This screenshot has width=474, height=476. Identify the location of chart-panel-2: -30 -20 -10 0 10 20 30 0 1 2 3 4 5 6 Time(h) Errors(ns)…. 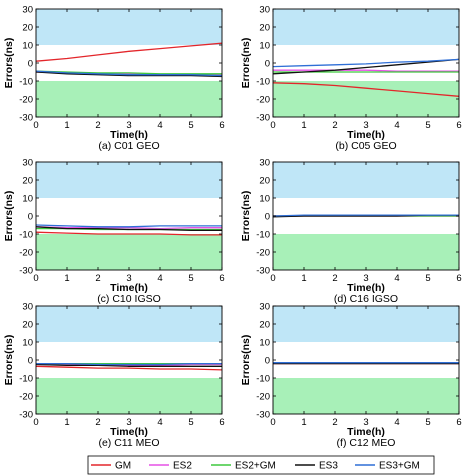
(351, 78).